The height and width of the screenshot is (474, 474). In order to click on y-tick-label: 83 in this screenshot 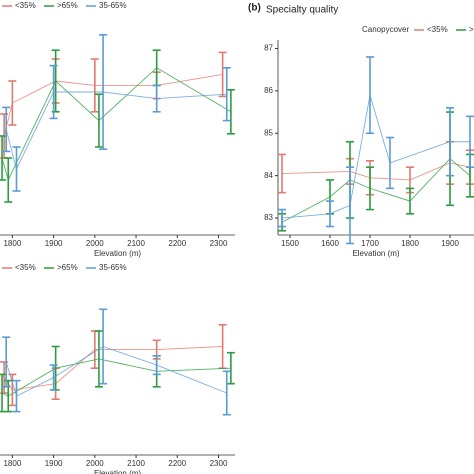, I will do `click(268, 217)`.